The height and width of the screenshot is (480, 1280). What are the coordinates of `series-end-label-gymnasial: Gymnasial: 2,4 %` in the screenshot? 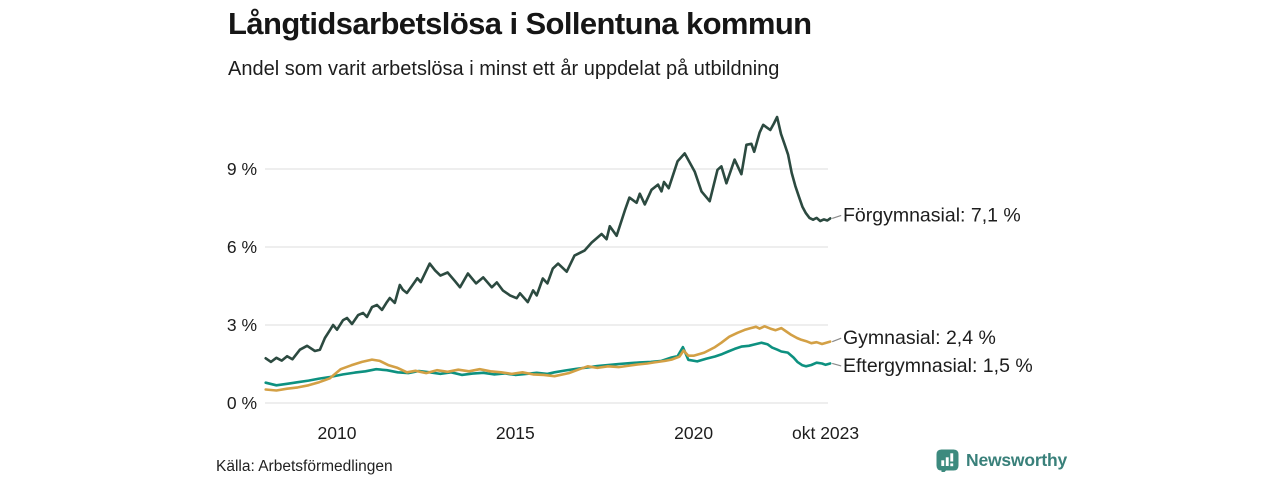 It's located at (919, 338).